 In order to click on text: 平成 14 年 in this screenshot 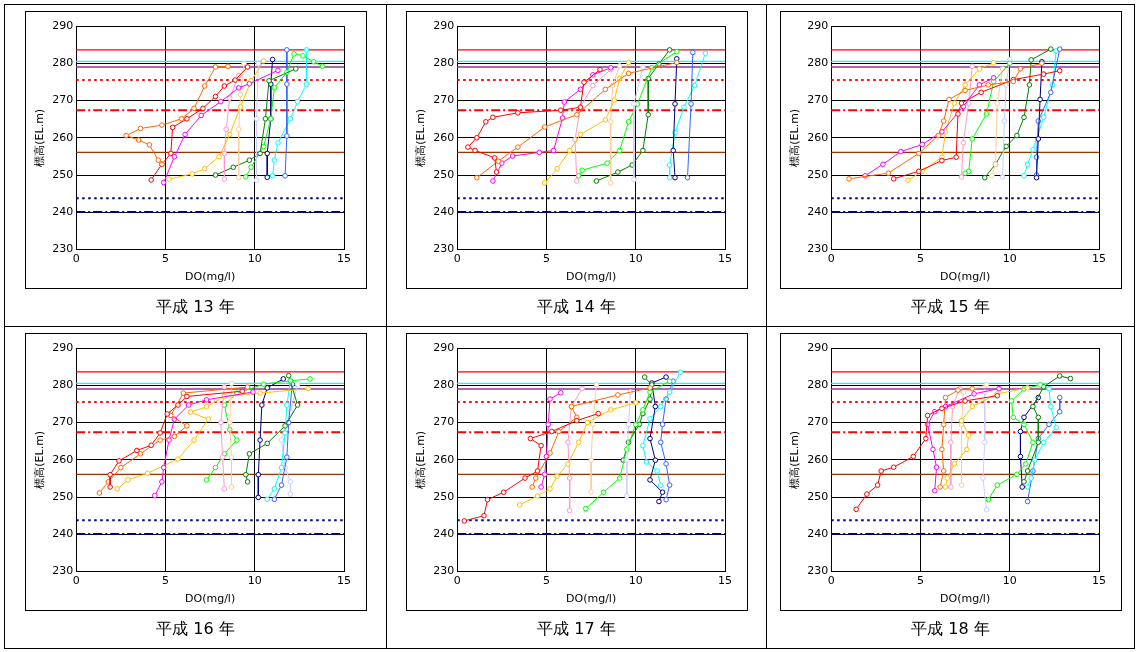, I will do `click(576, 307)`.